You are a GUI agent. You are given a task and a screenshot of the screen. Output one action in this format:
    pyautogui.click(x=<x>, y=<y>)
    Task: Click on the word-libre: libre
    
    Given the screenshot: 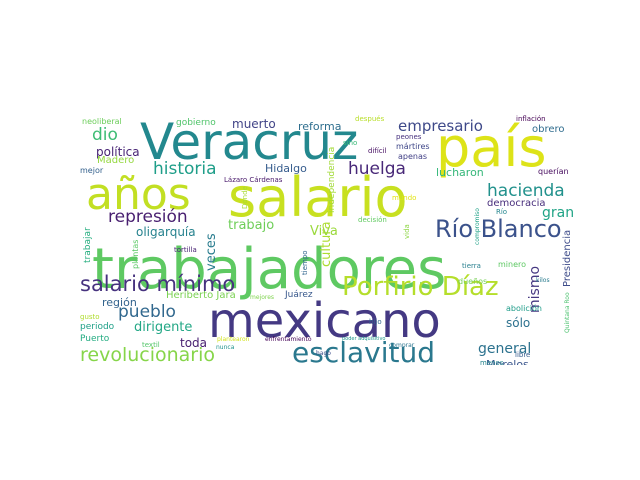 What is the action you would take?
    pyautogui.click(x=523, y=355)
    